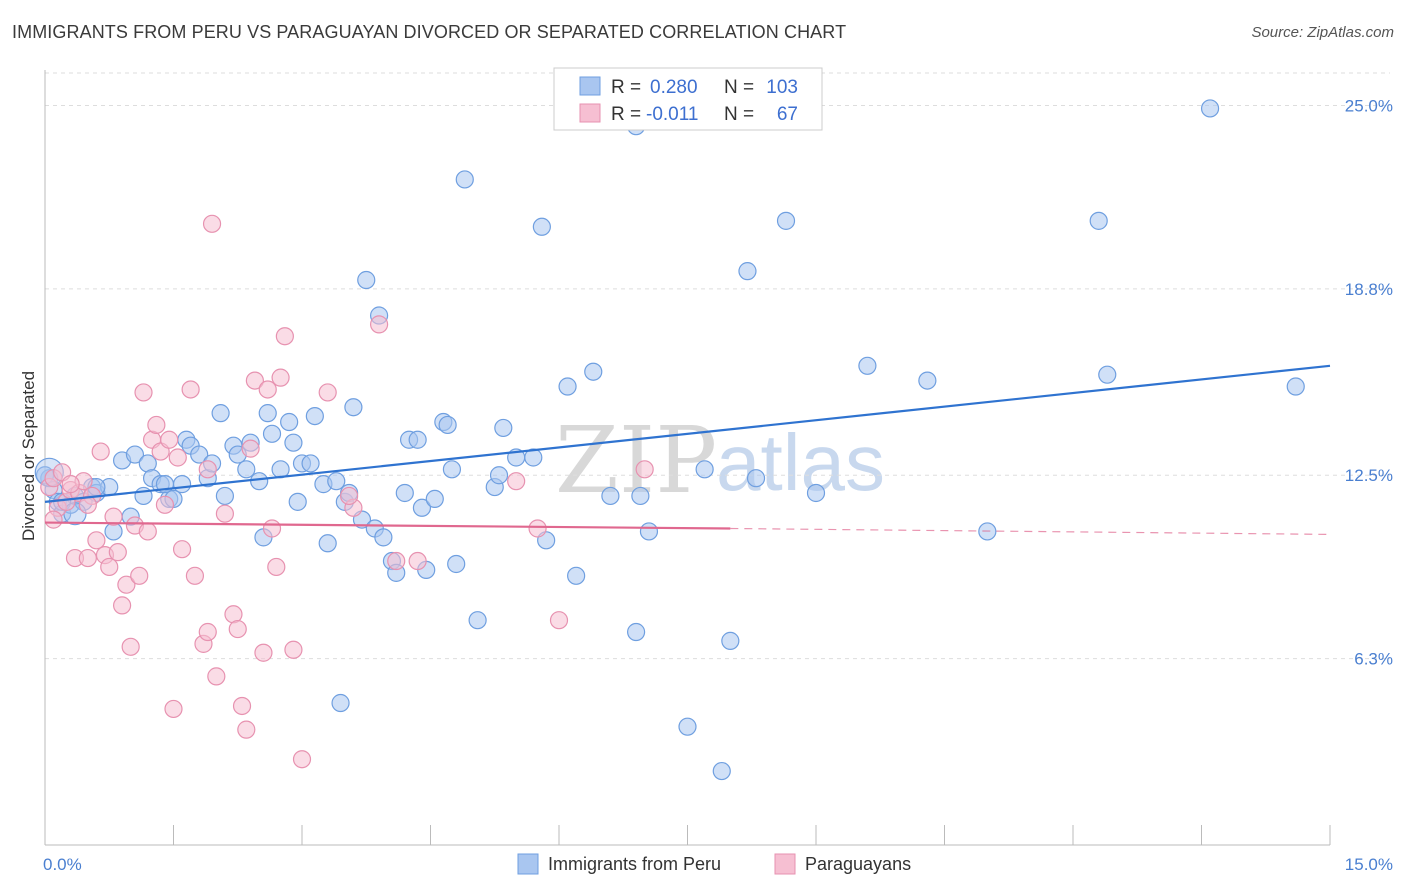 This screenshot has width=1406, height=892. I want to click on bottom-legend-swatch-paraguayans, so click(785, 864).